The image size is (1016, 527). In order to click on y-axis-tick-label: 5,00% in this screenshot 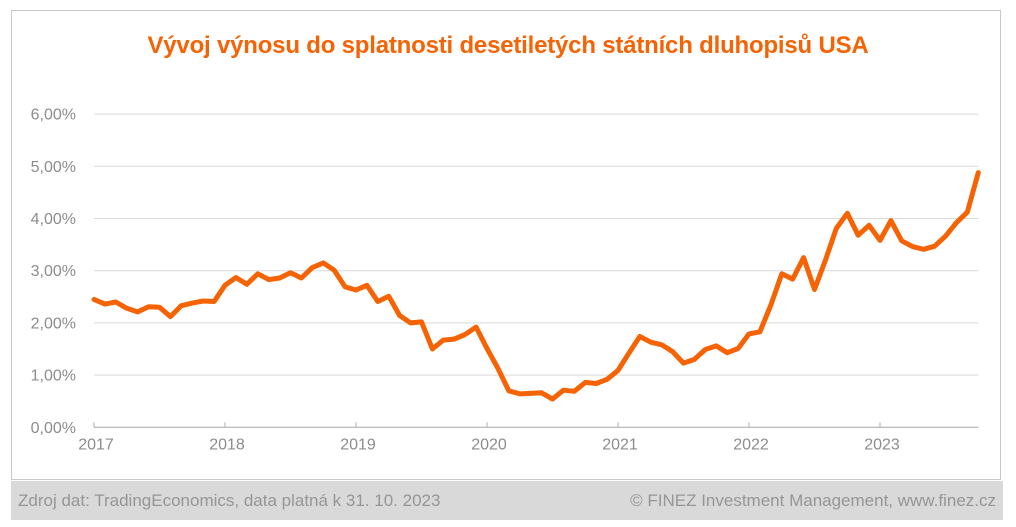, I will do `click(53, 167)`.